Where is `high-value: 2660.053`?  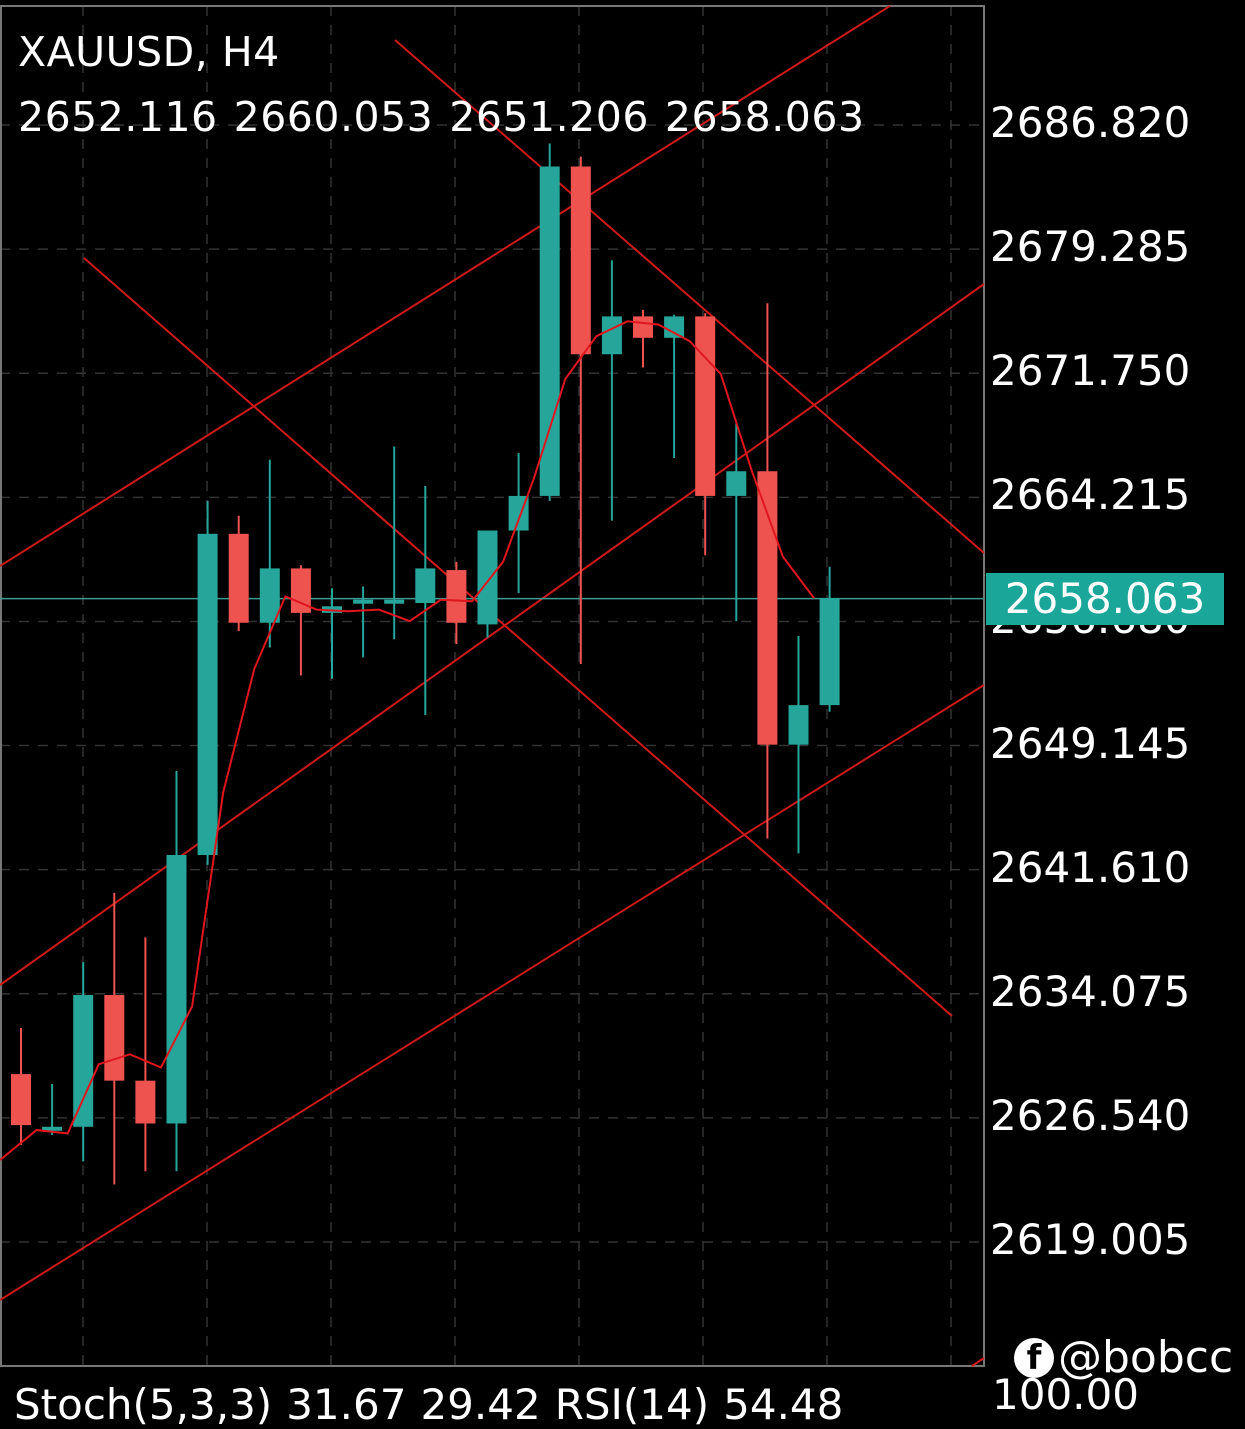
high-value: 2660.053 is located at coordinates (333, 117).